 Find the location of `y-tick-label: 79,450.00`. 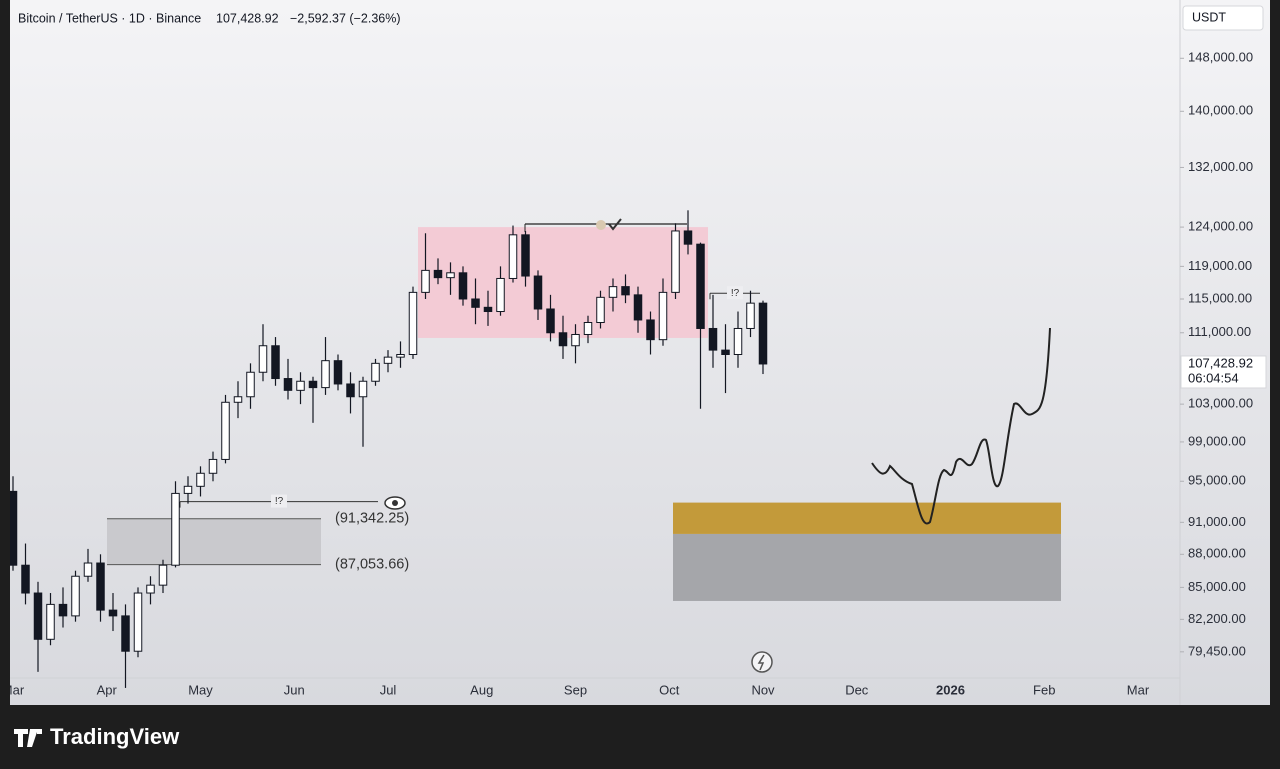

y-tick-label: 79,450.00 is located at coordinates (1217, 650).